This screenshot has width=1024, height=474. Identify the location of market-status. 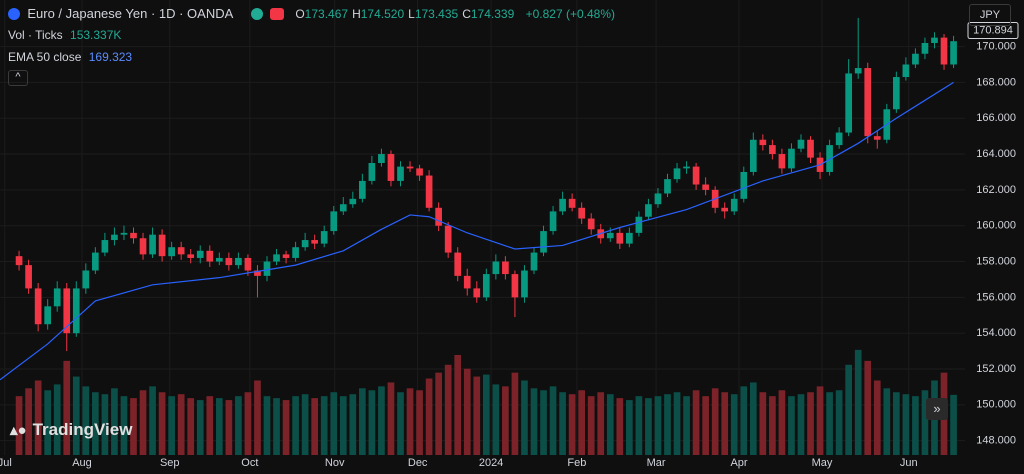
(256, 14).